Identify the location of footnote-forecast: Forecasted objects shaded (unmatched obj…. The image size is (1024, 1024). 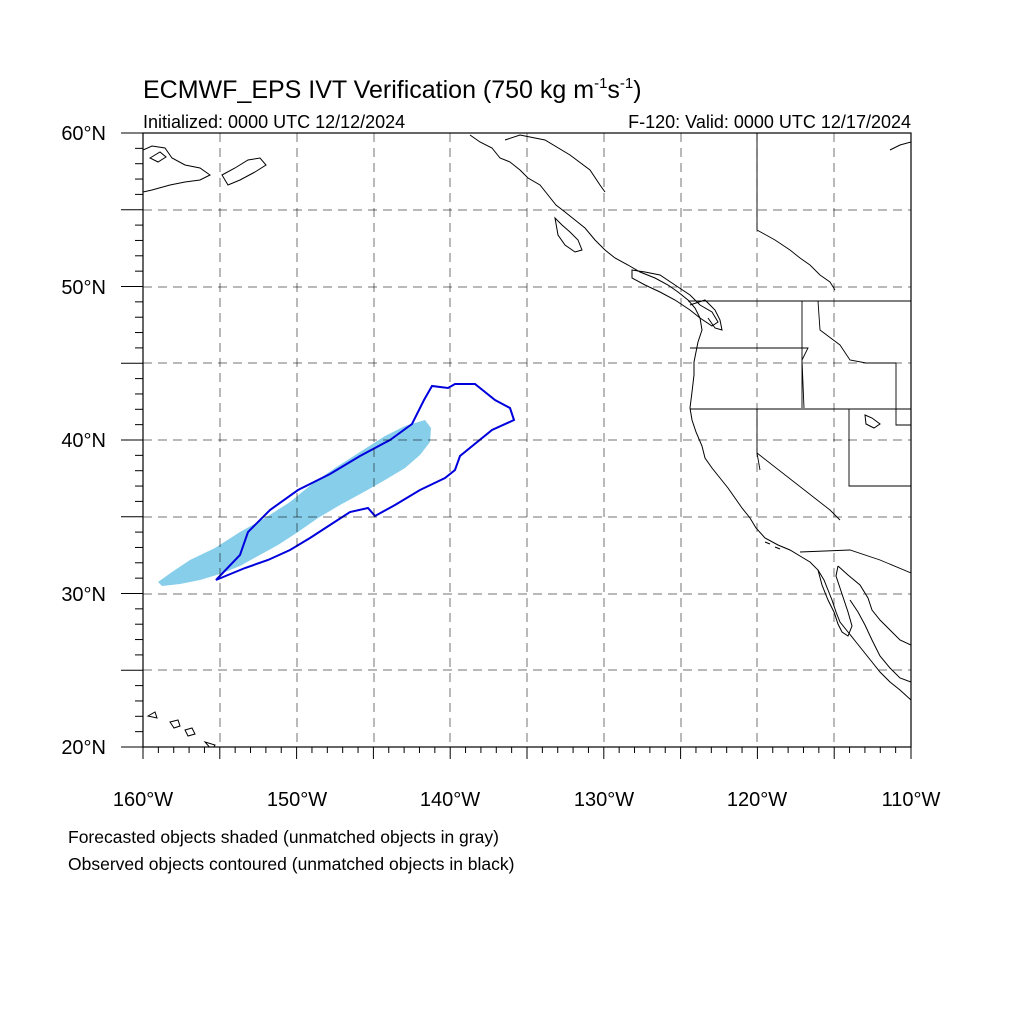
(283, 837).